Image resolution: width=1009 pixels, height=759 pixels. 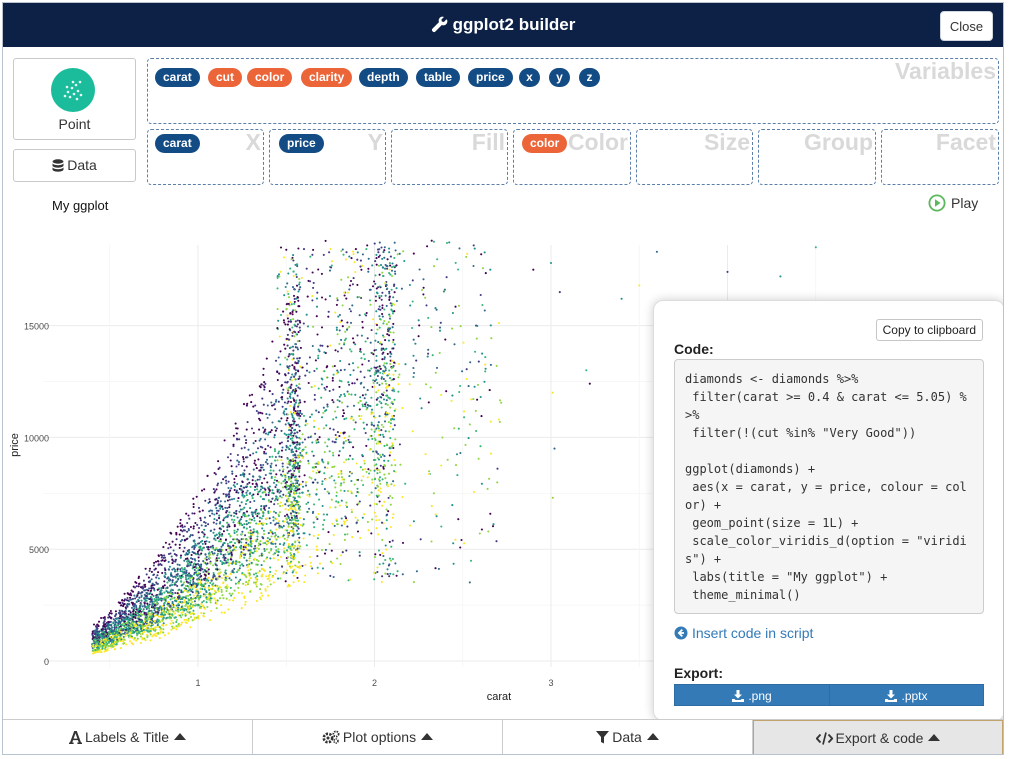 I want to click on variable-pill-clarity: clarity, so click(x=327, y=77).